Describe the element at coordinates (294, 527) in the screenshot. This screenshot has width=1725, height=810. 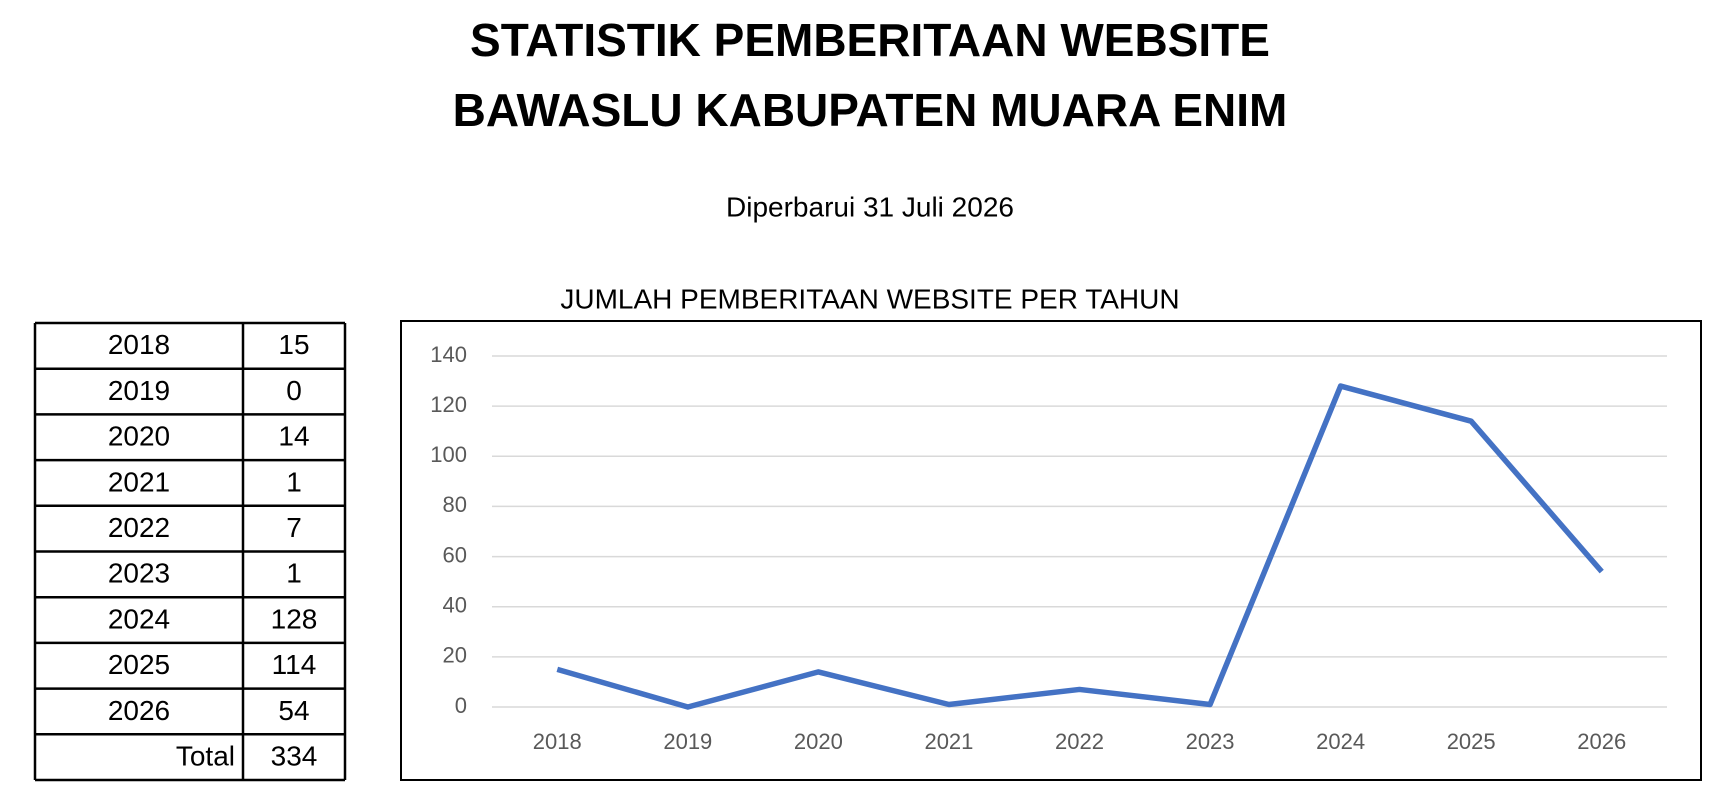
I see `table-cell: 7` at that location.